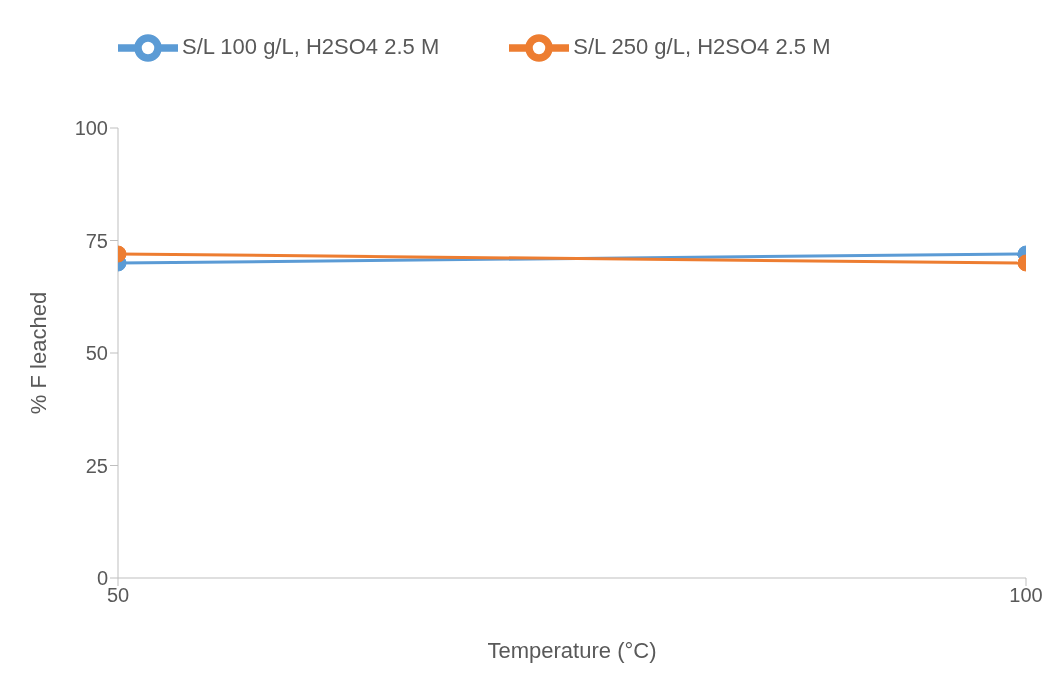 This screenshot has height=696, width=1064. I want to click on y-tick-label: 50, so click(96, 353).